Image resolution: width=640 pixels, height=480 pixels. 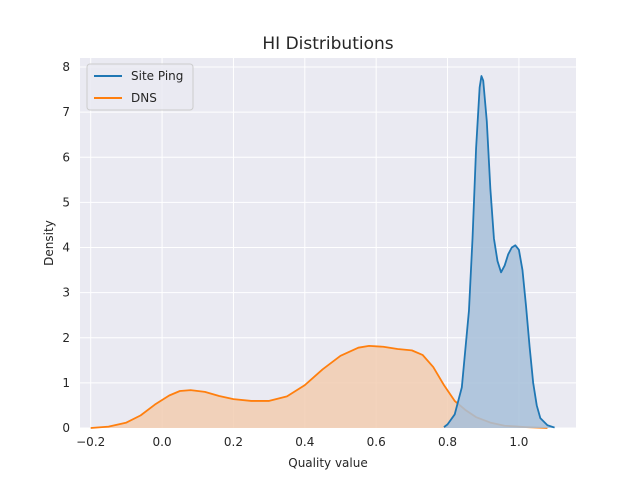 I want to click on line-site-ping, so click(x=499, y=252).